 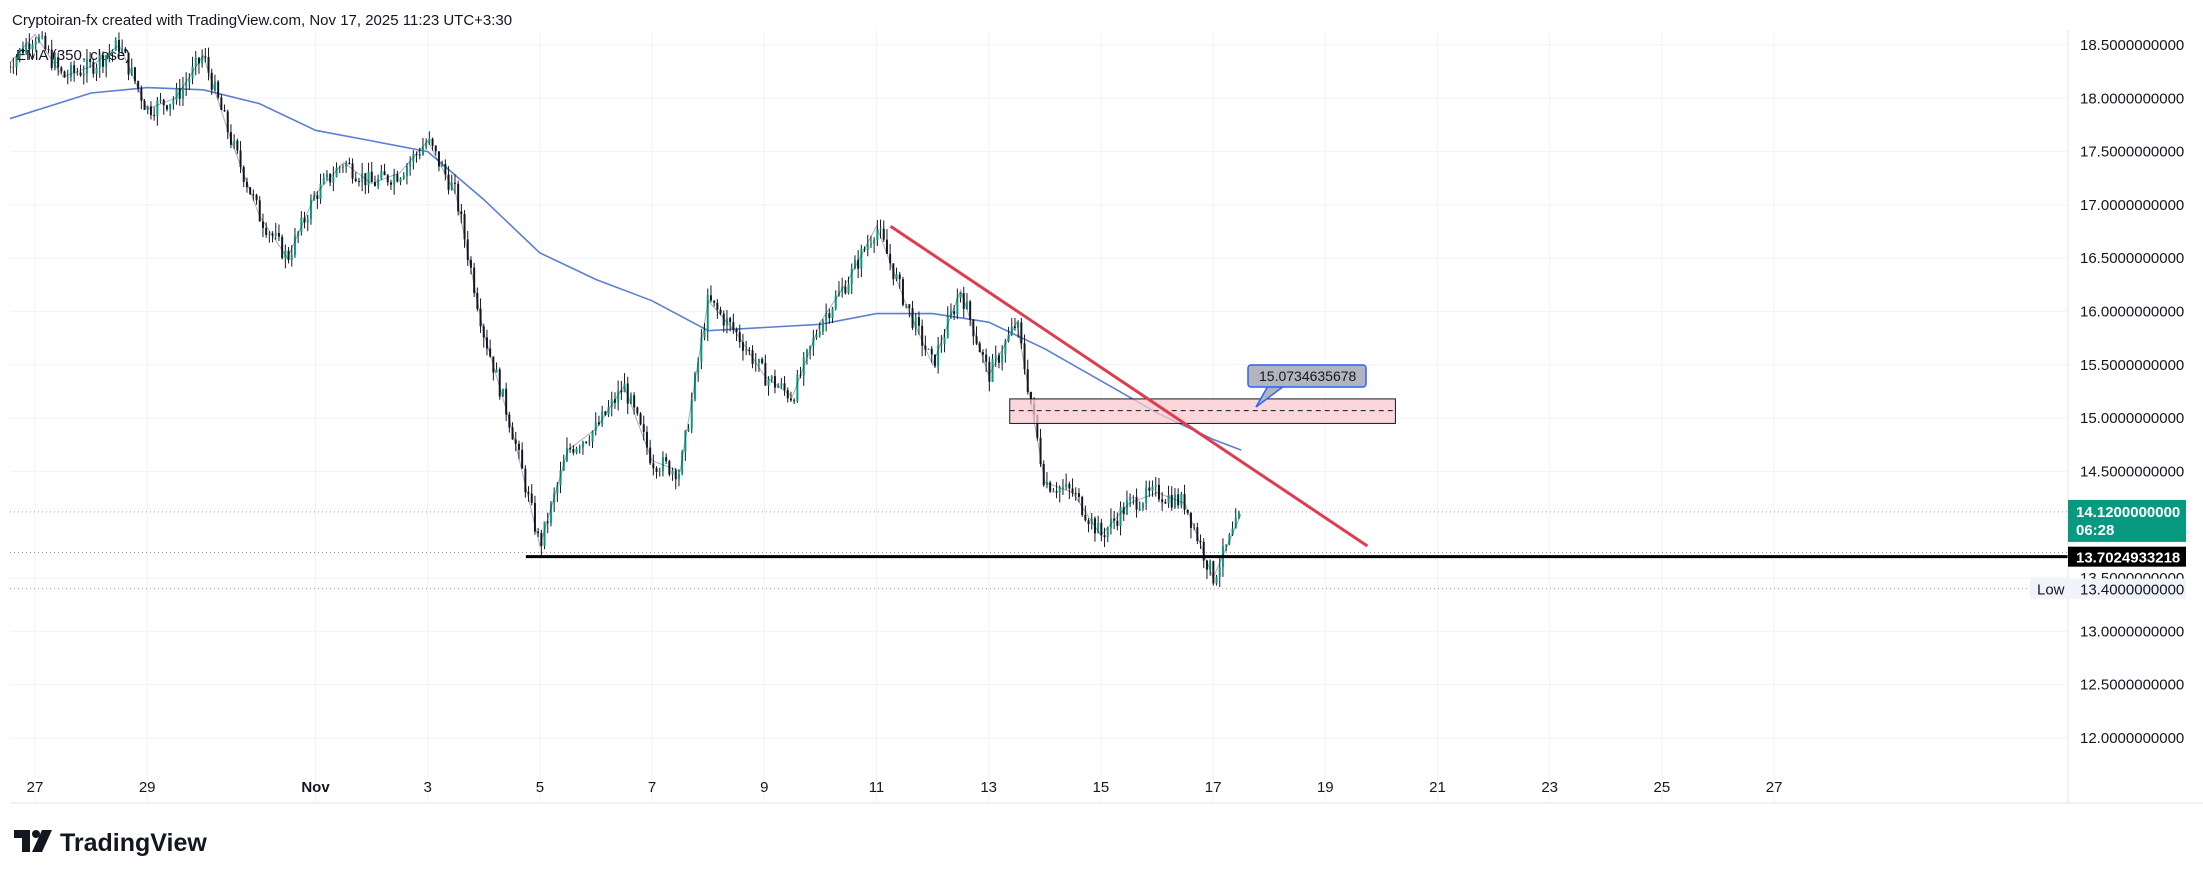 I want to click on y-tick-label: 12.5000000000, so click(x=2132, y=685).